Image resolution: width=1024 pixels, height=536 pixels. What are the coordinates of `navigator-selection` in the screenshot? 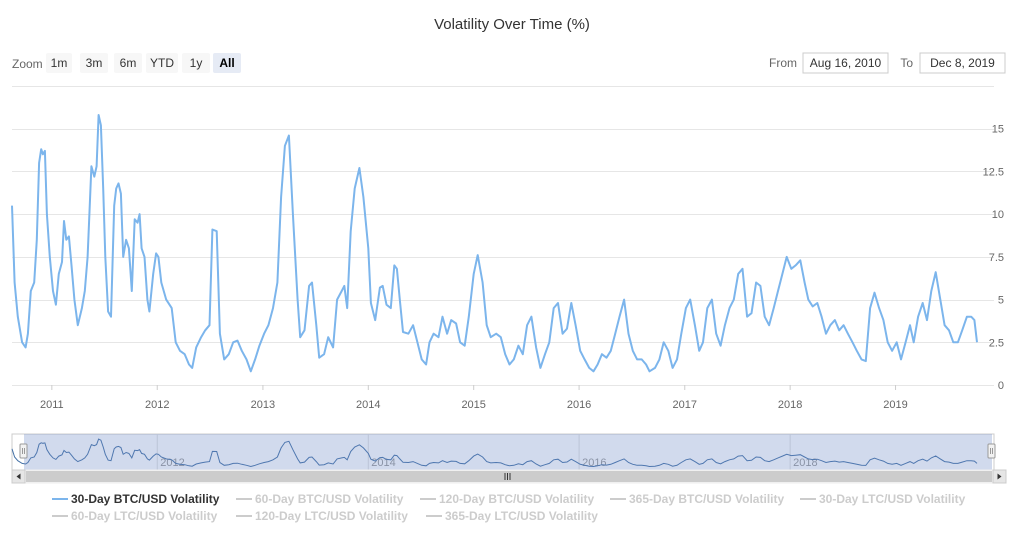 It's located at (508, 452).